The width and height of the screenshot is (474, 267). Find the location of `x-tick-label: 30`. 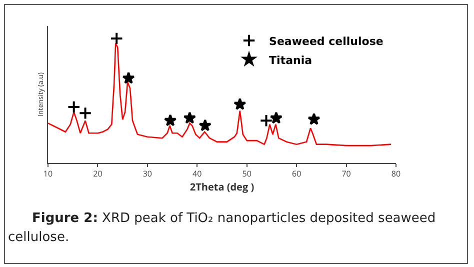

x-tick-label: 30 is located at coordinates (147, 174).